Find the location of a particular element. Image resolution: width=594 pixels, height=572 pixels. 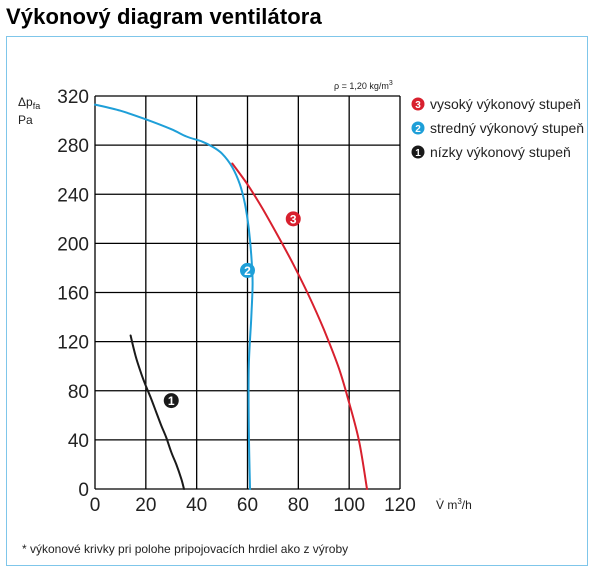

page-title: Výkonový diagram ventilátora is located at coordinates (164, 16).